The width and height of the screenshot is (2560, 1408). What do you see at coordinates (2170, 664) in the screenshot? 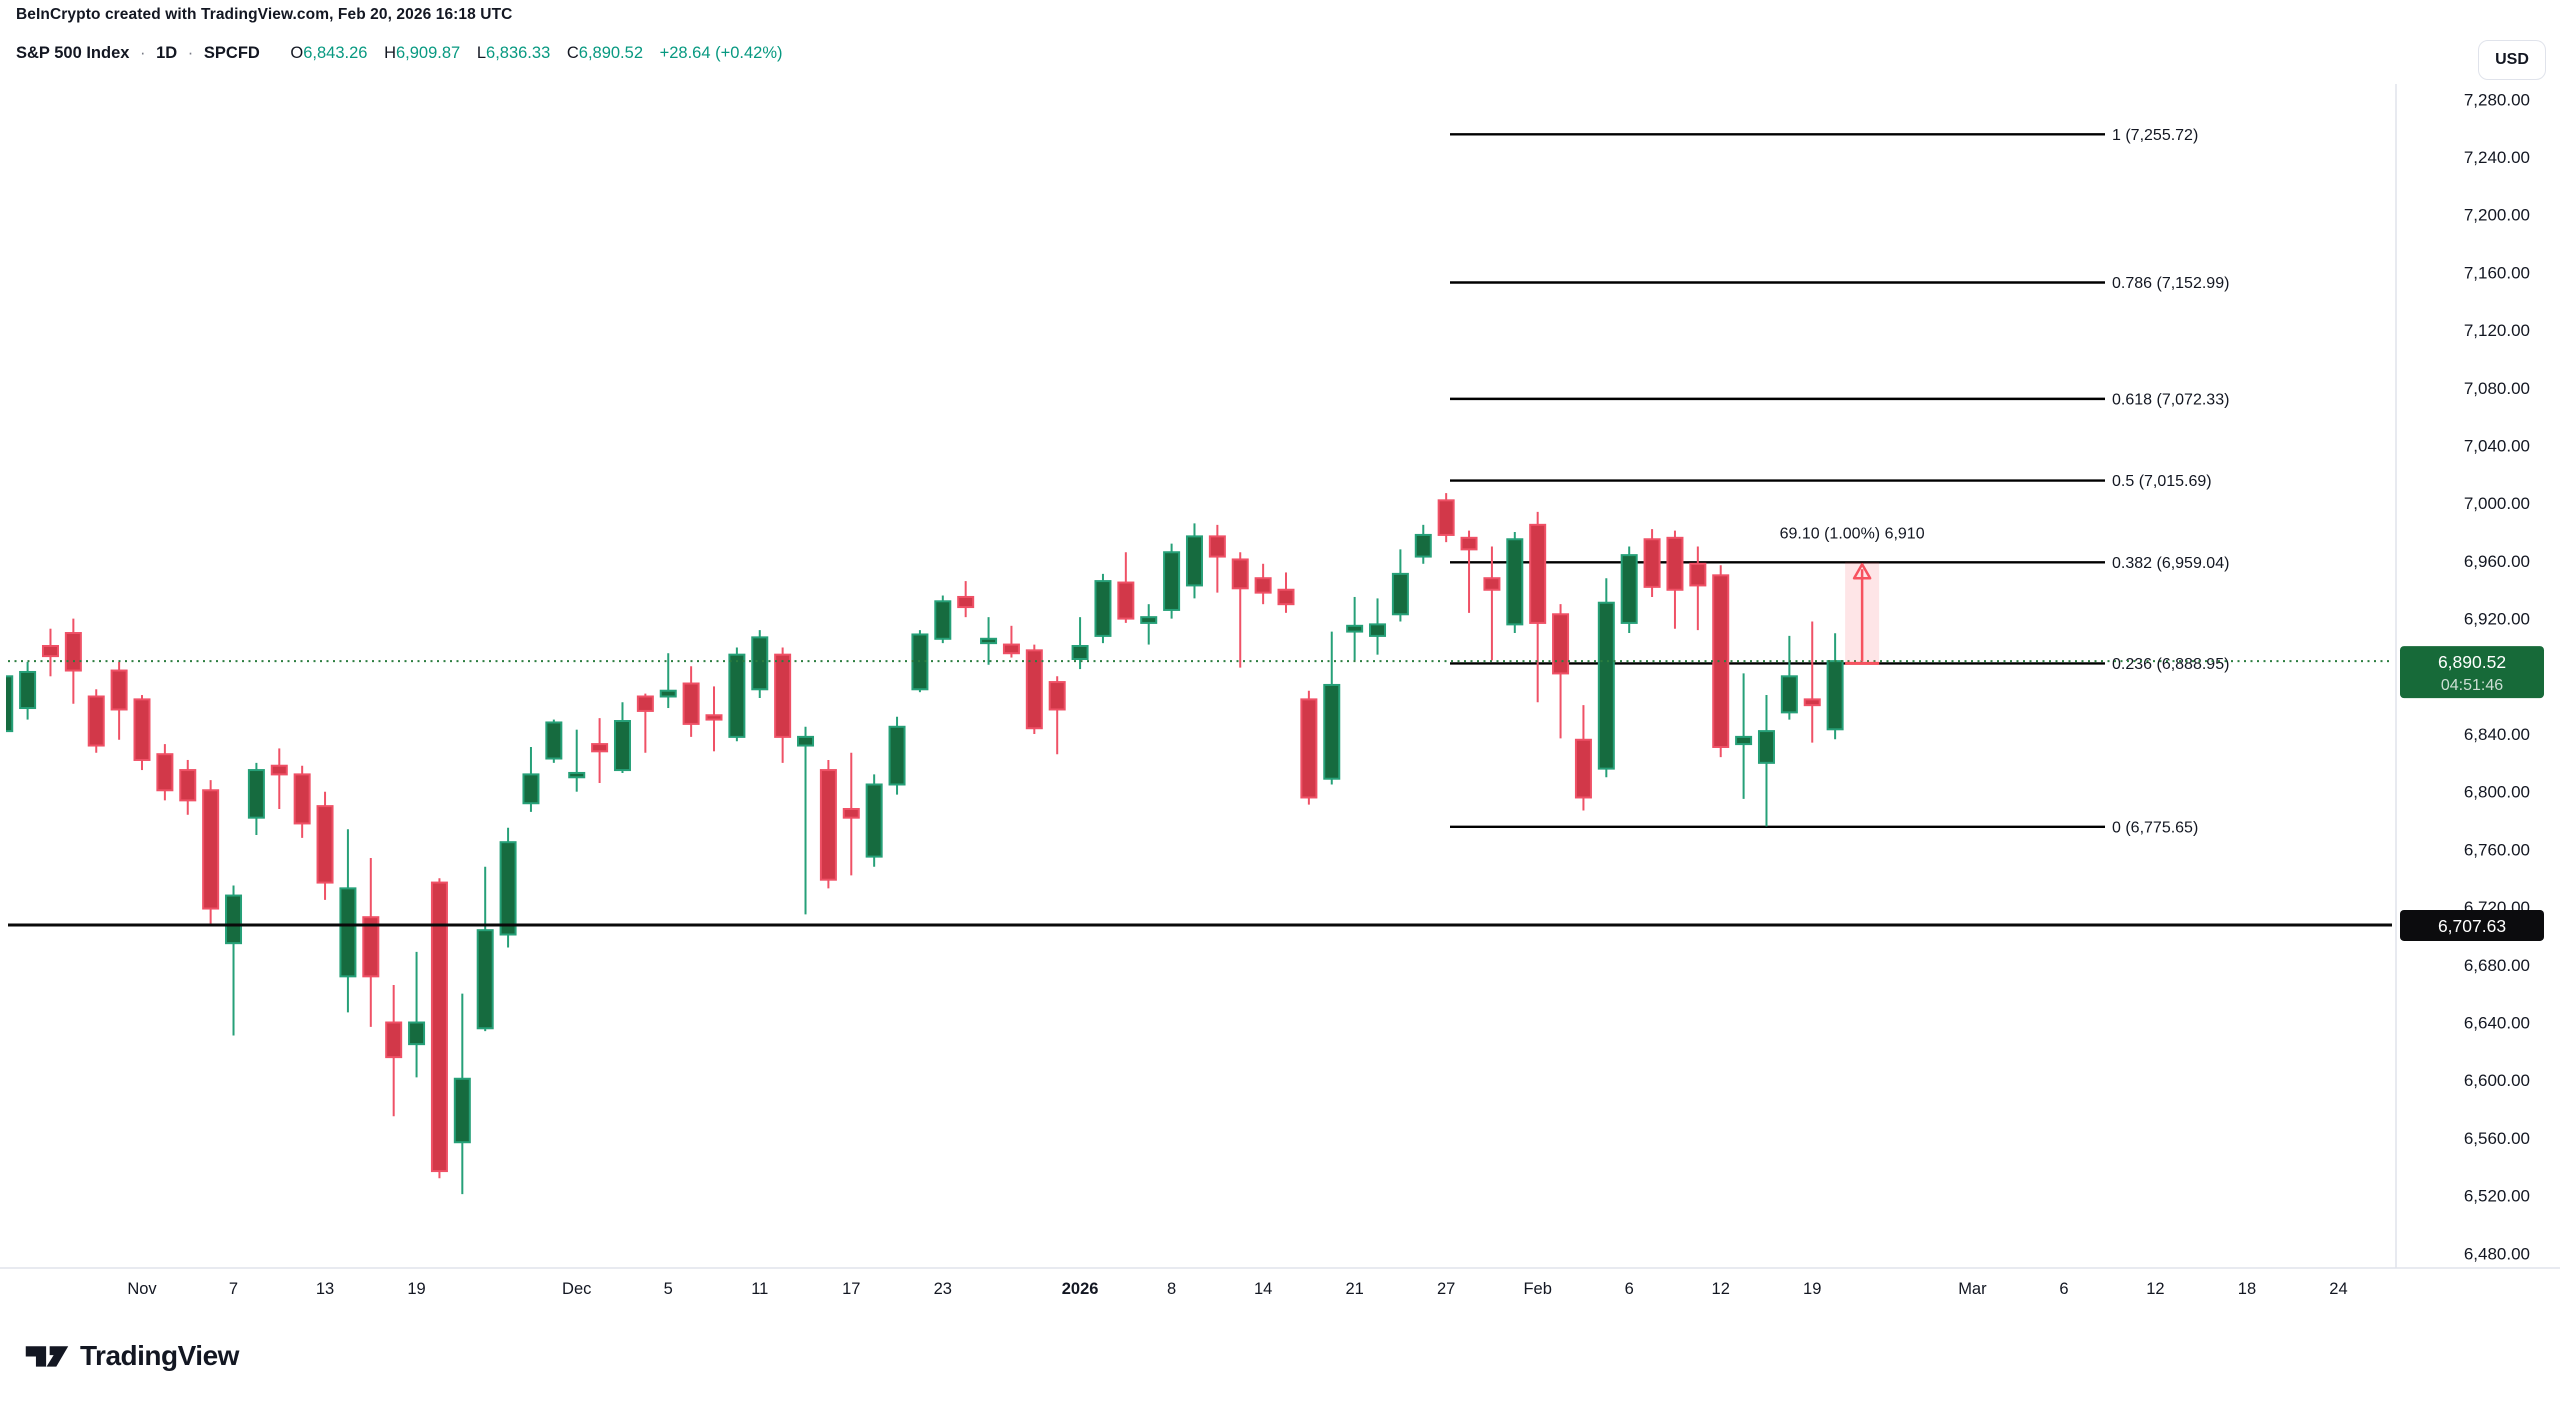
I see `fib-level-label: 0.236 (6,888.95)` at bounding box center [2170, 664].